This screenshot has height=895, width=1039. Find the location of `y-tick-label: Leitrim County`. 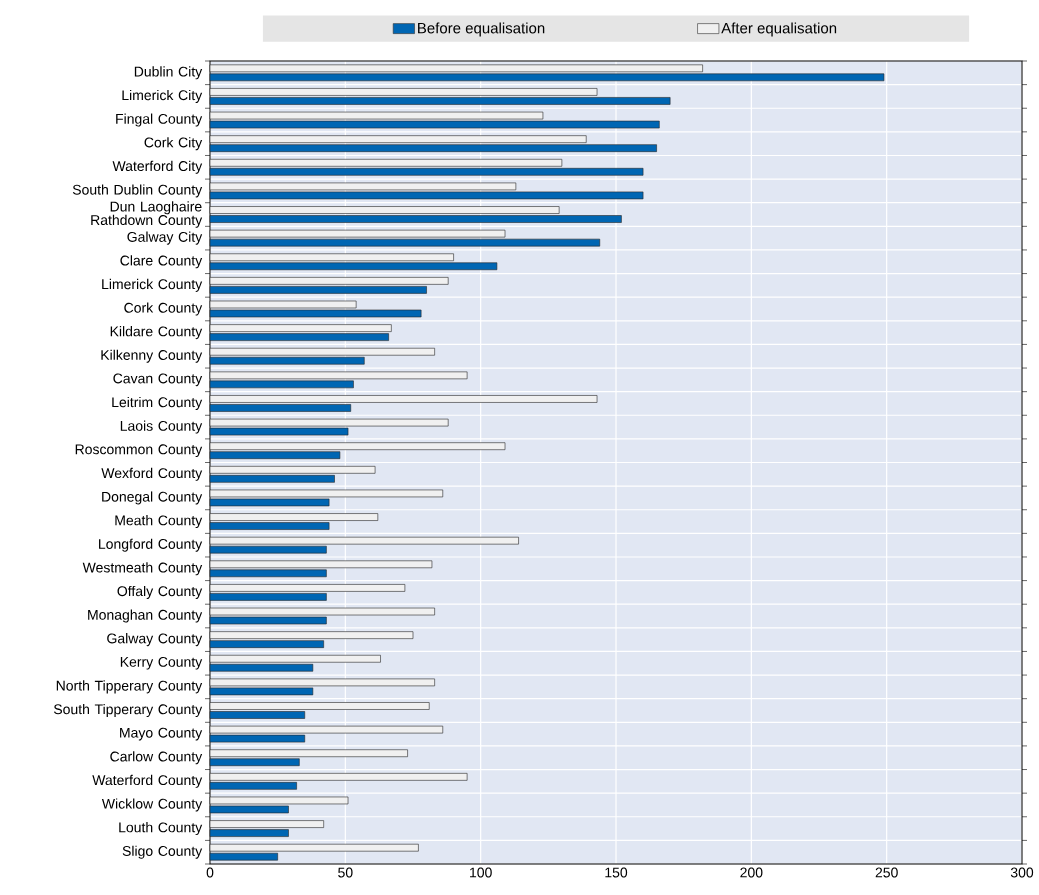

y-tick-label: Leitrim County is located at coordinates (157, 403).